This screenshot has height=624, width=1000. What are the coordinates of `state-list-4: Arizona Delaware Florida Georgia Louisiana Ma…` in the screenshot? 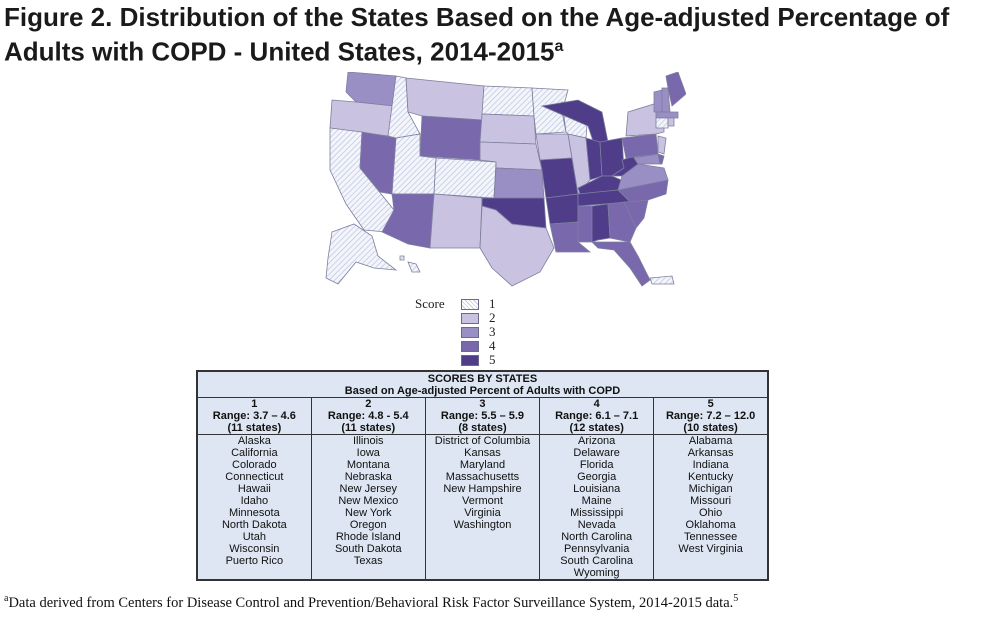 It's located at (597, 507).